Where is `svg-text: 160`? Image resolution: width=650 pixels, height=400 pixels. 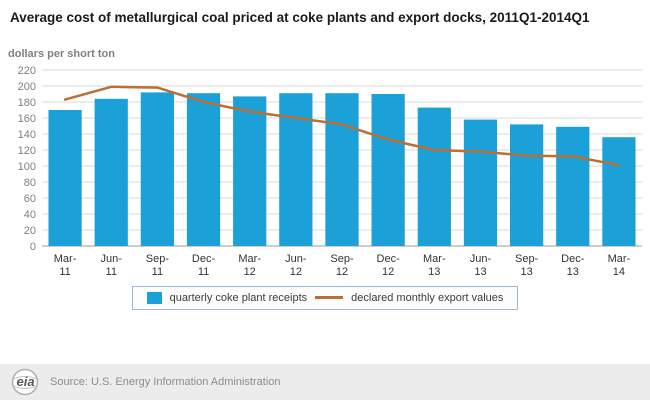
svg-text: 160 is located at coordinates (27, 119).